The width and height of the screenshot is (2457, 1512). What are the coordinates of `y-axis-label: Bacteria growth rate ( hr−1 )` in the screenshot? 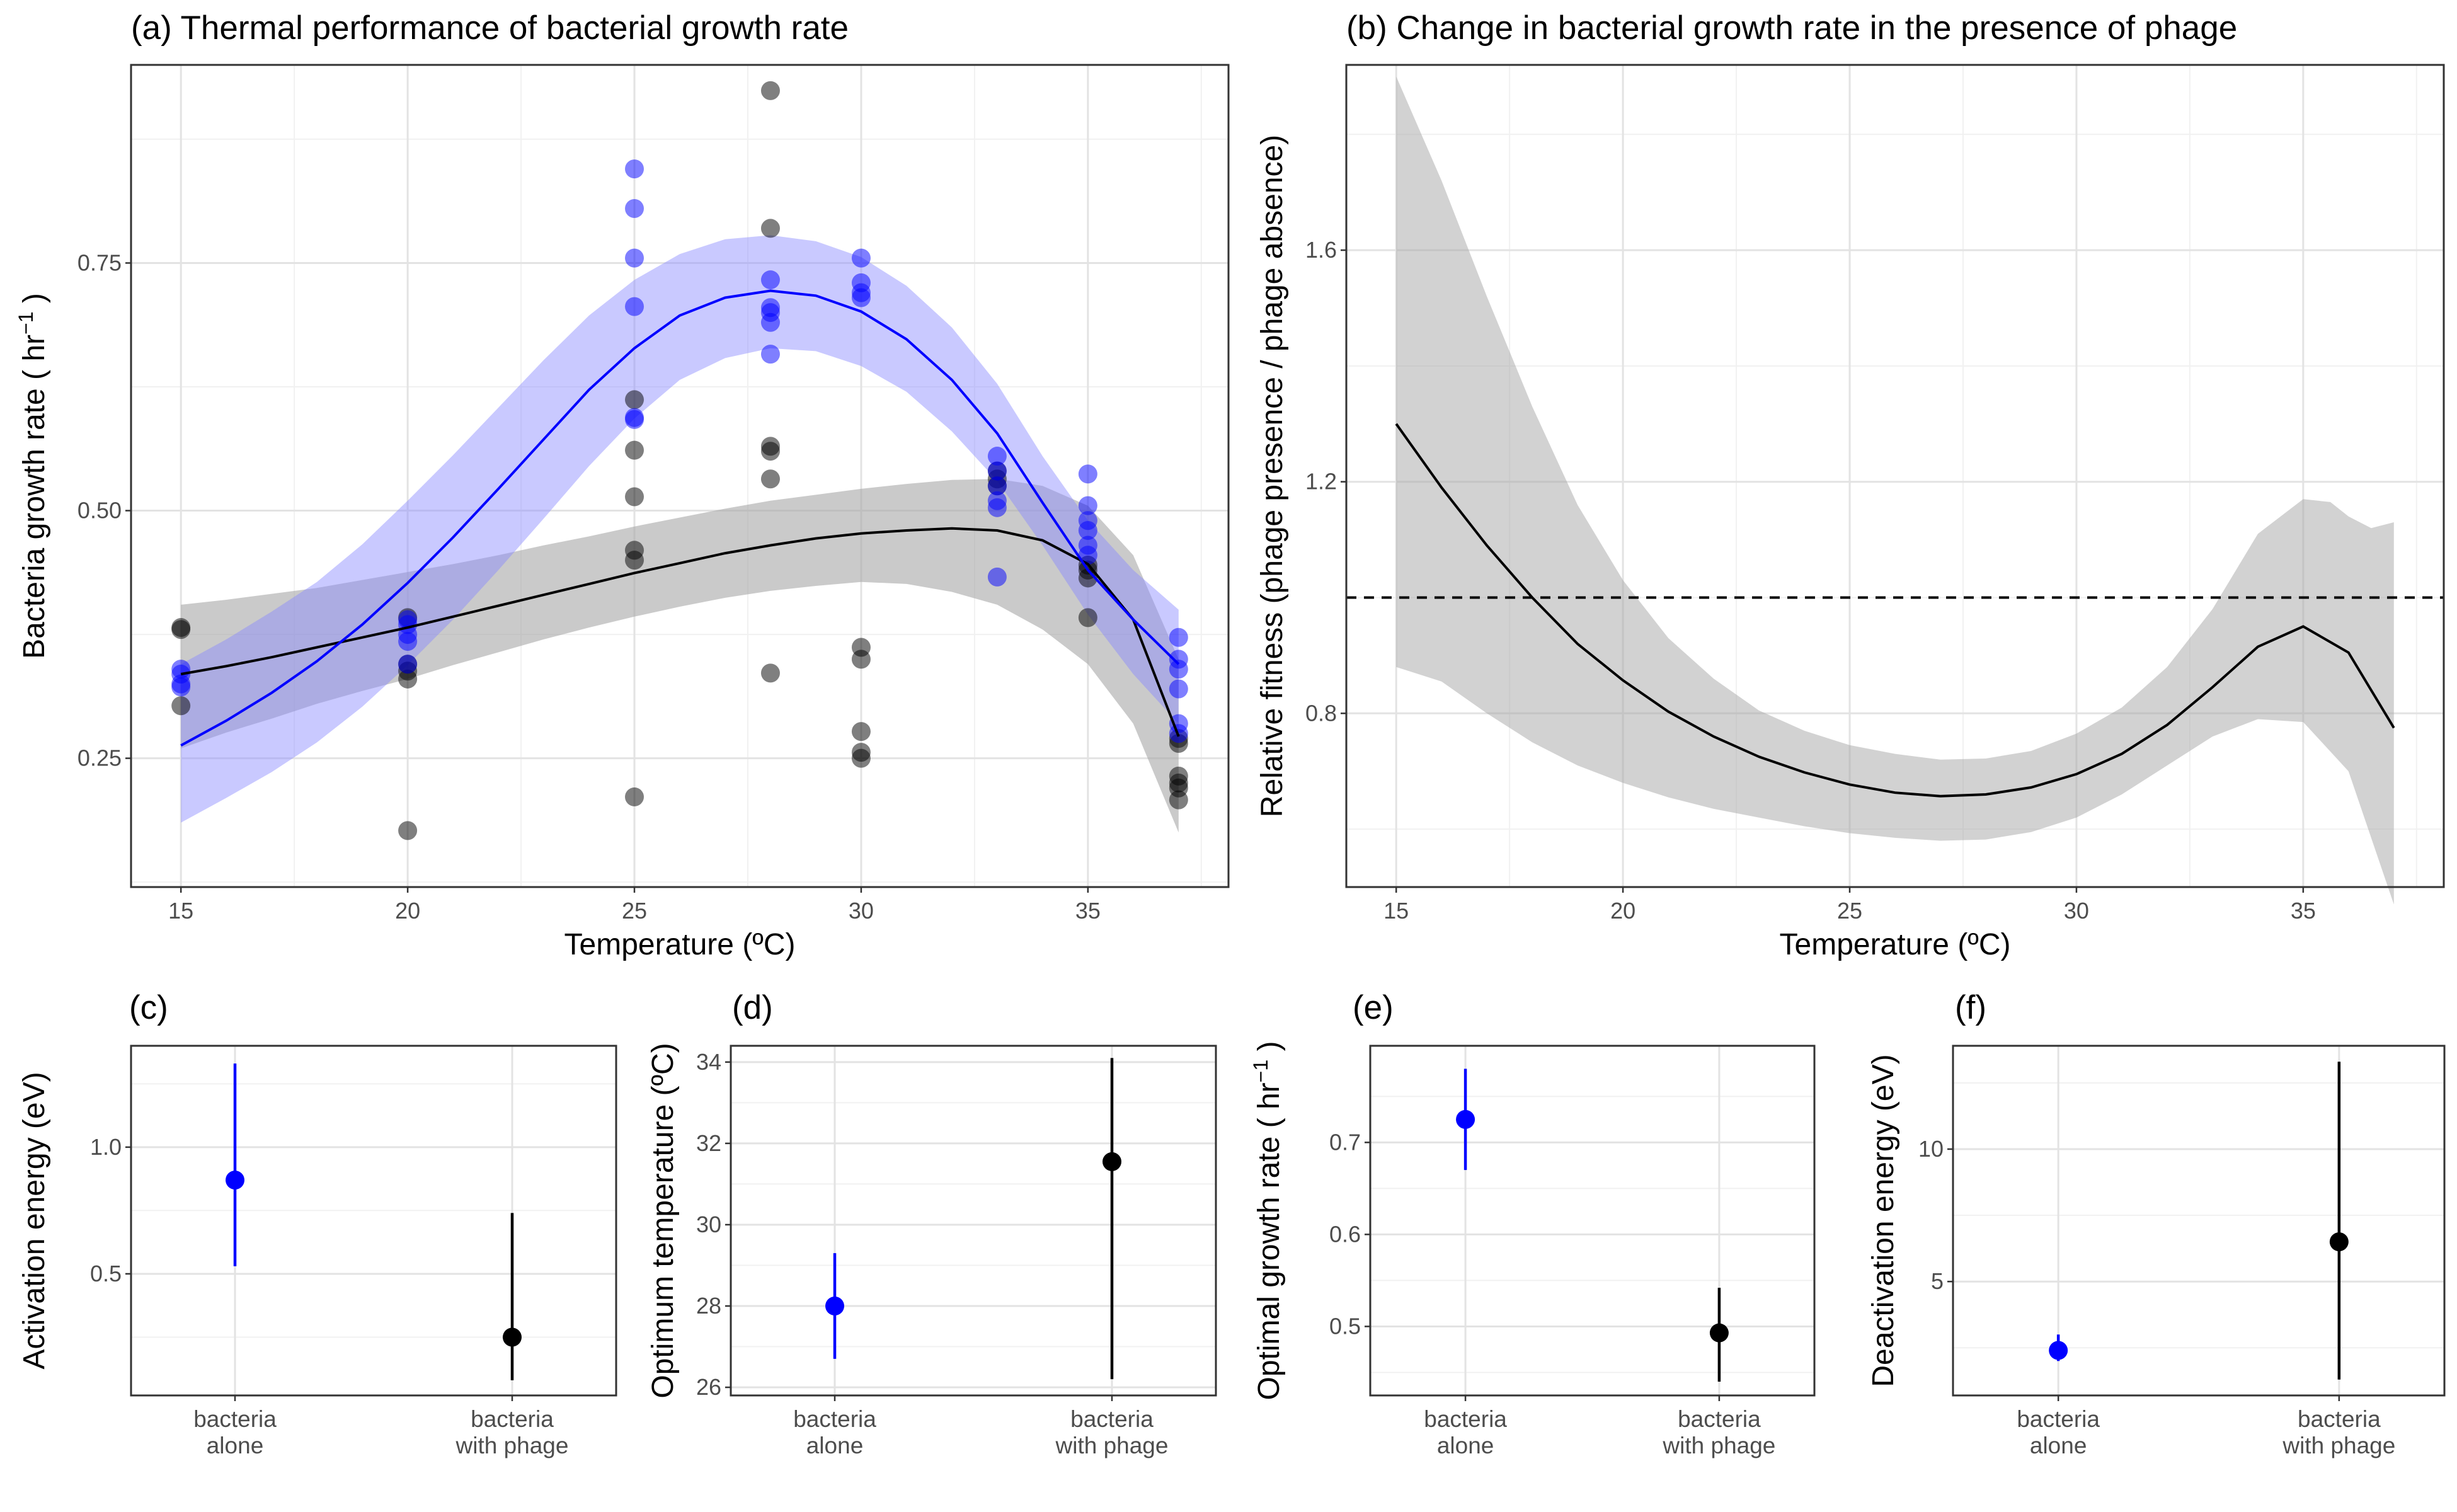 It's located at (32, 476).